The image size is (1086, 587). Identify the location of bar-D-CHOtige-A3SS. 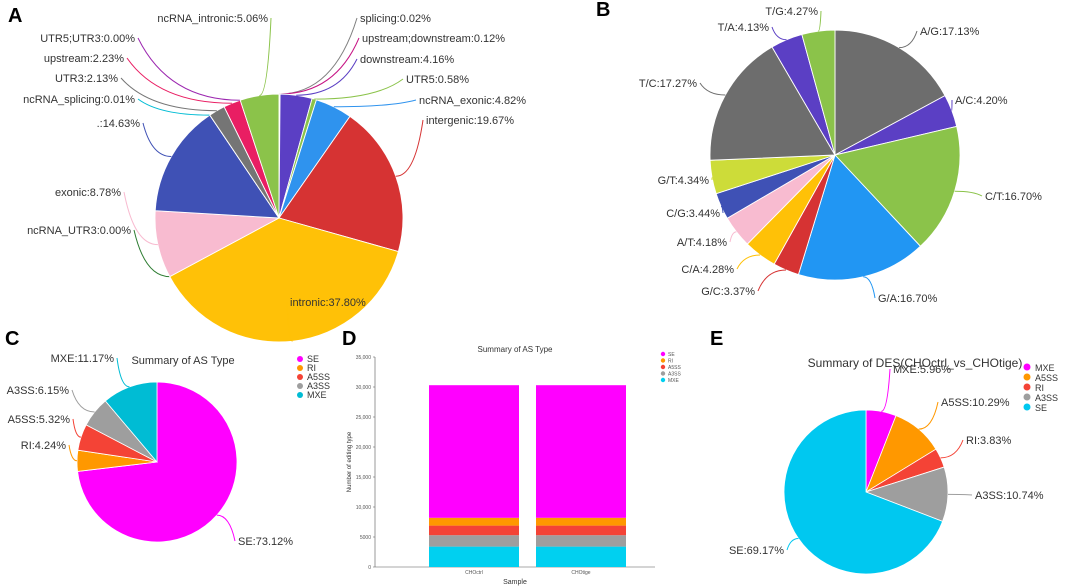
(581, 541).